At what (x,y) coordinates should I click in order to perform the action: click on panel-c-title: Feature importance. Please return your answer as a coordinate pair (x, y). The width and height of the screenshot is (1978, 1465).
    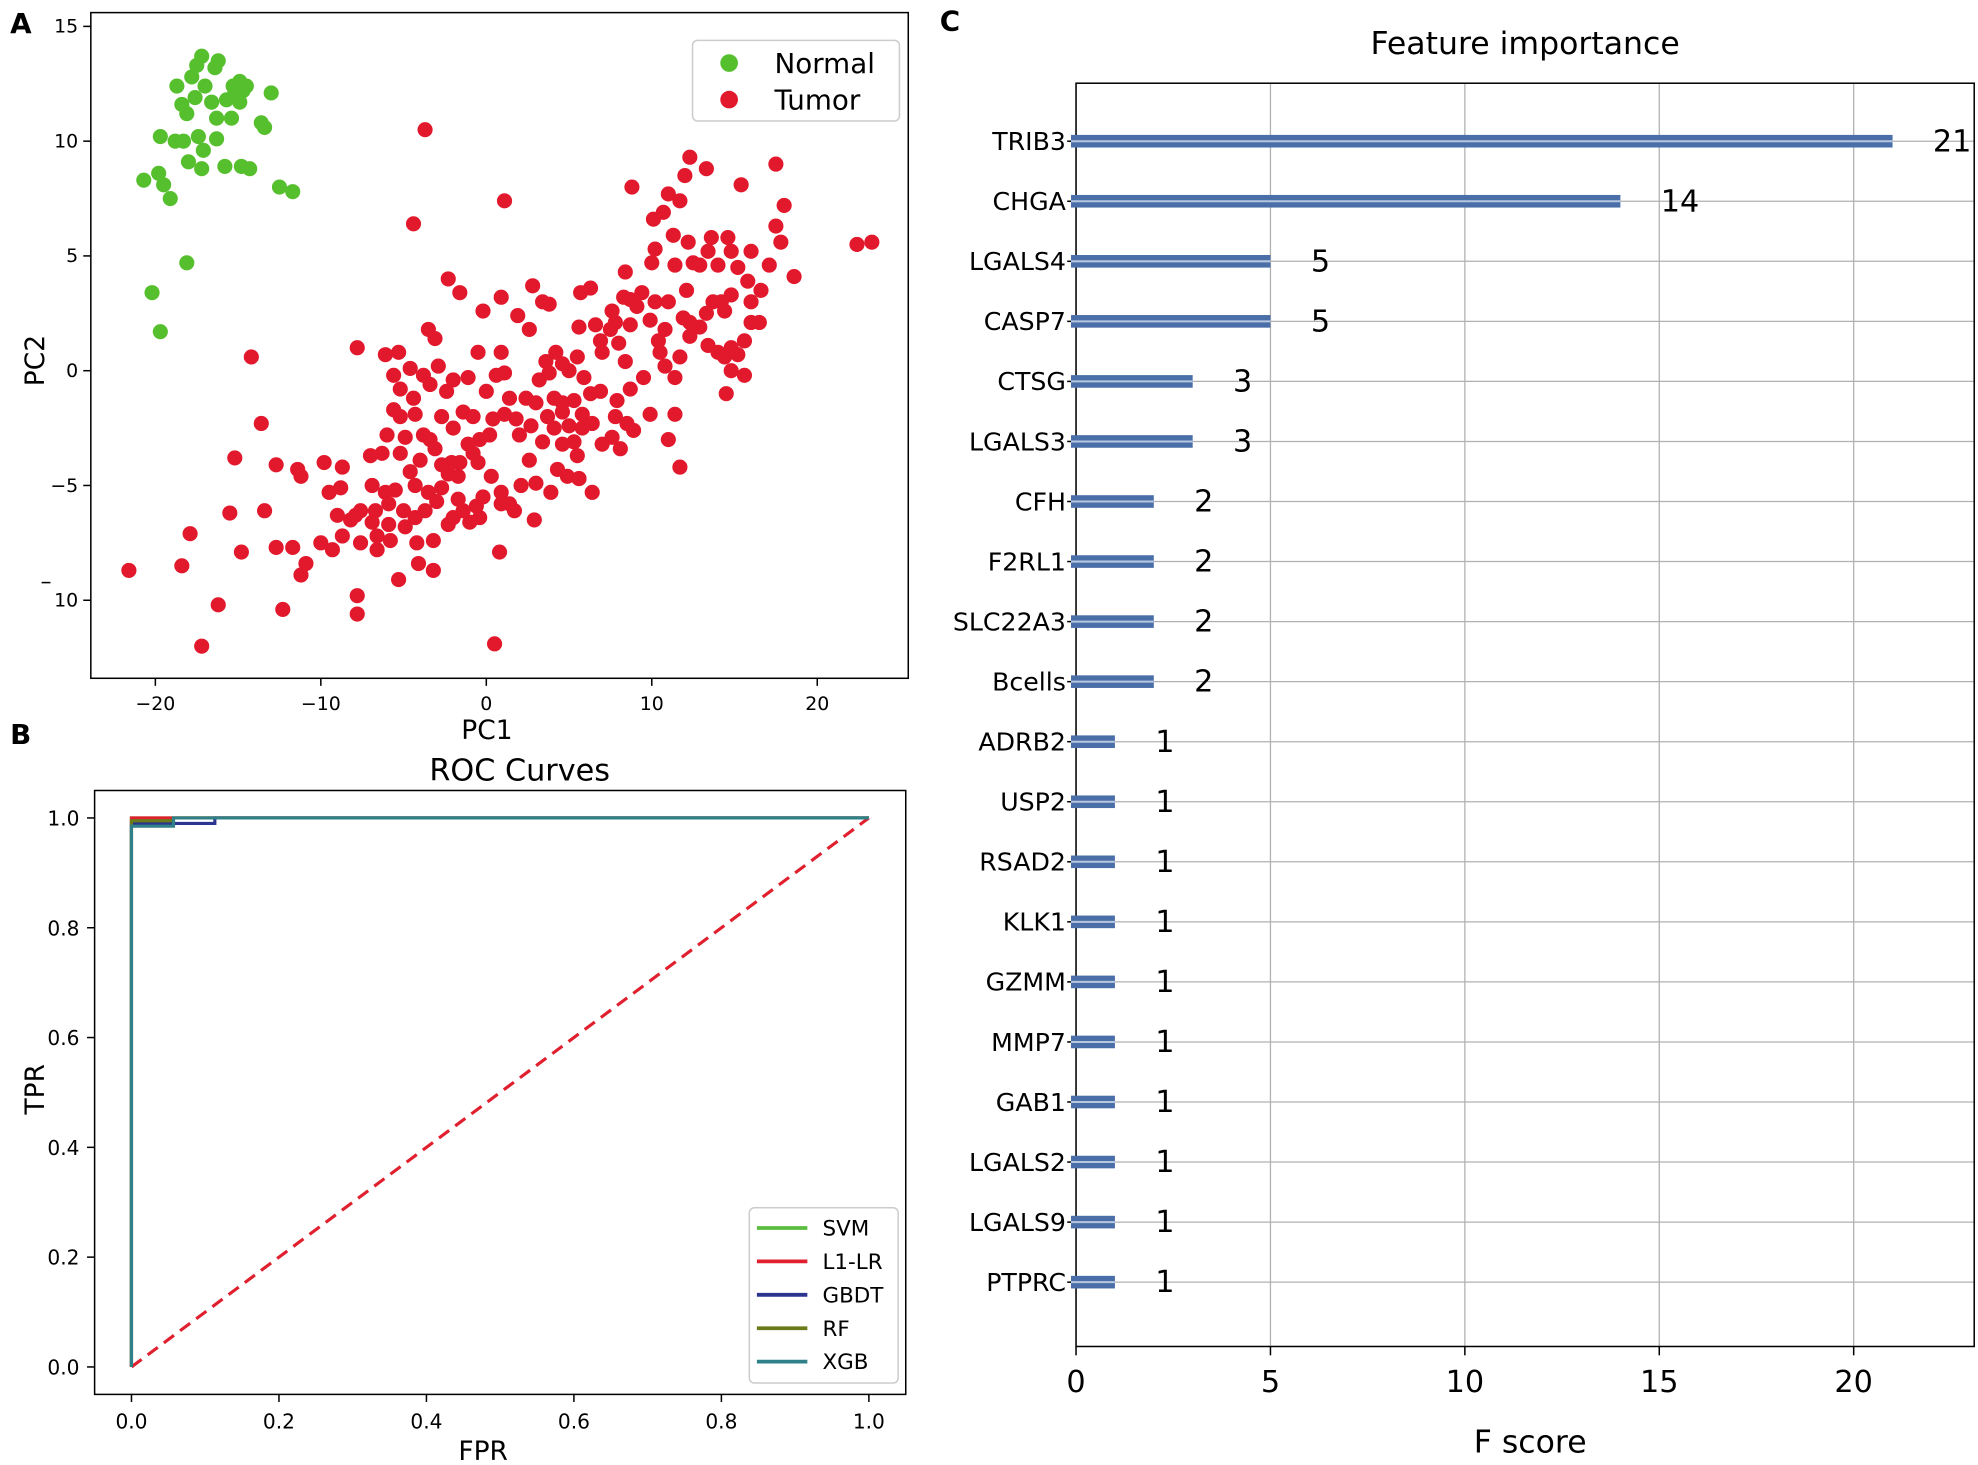
    Looking at the image, I should click on (1524, 44).